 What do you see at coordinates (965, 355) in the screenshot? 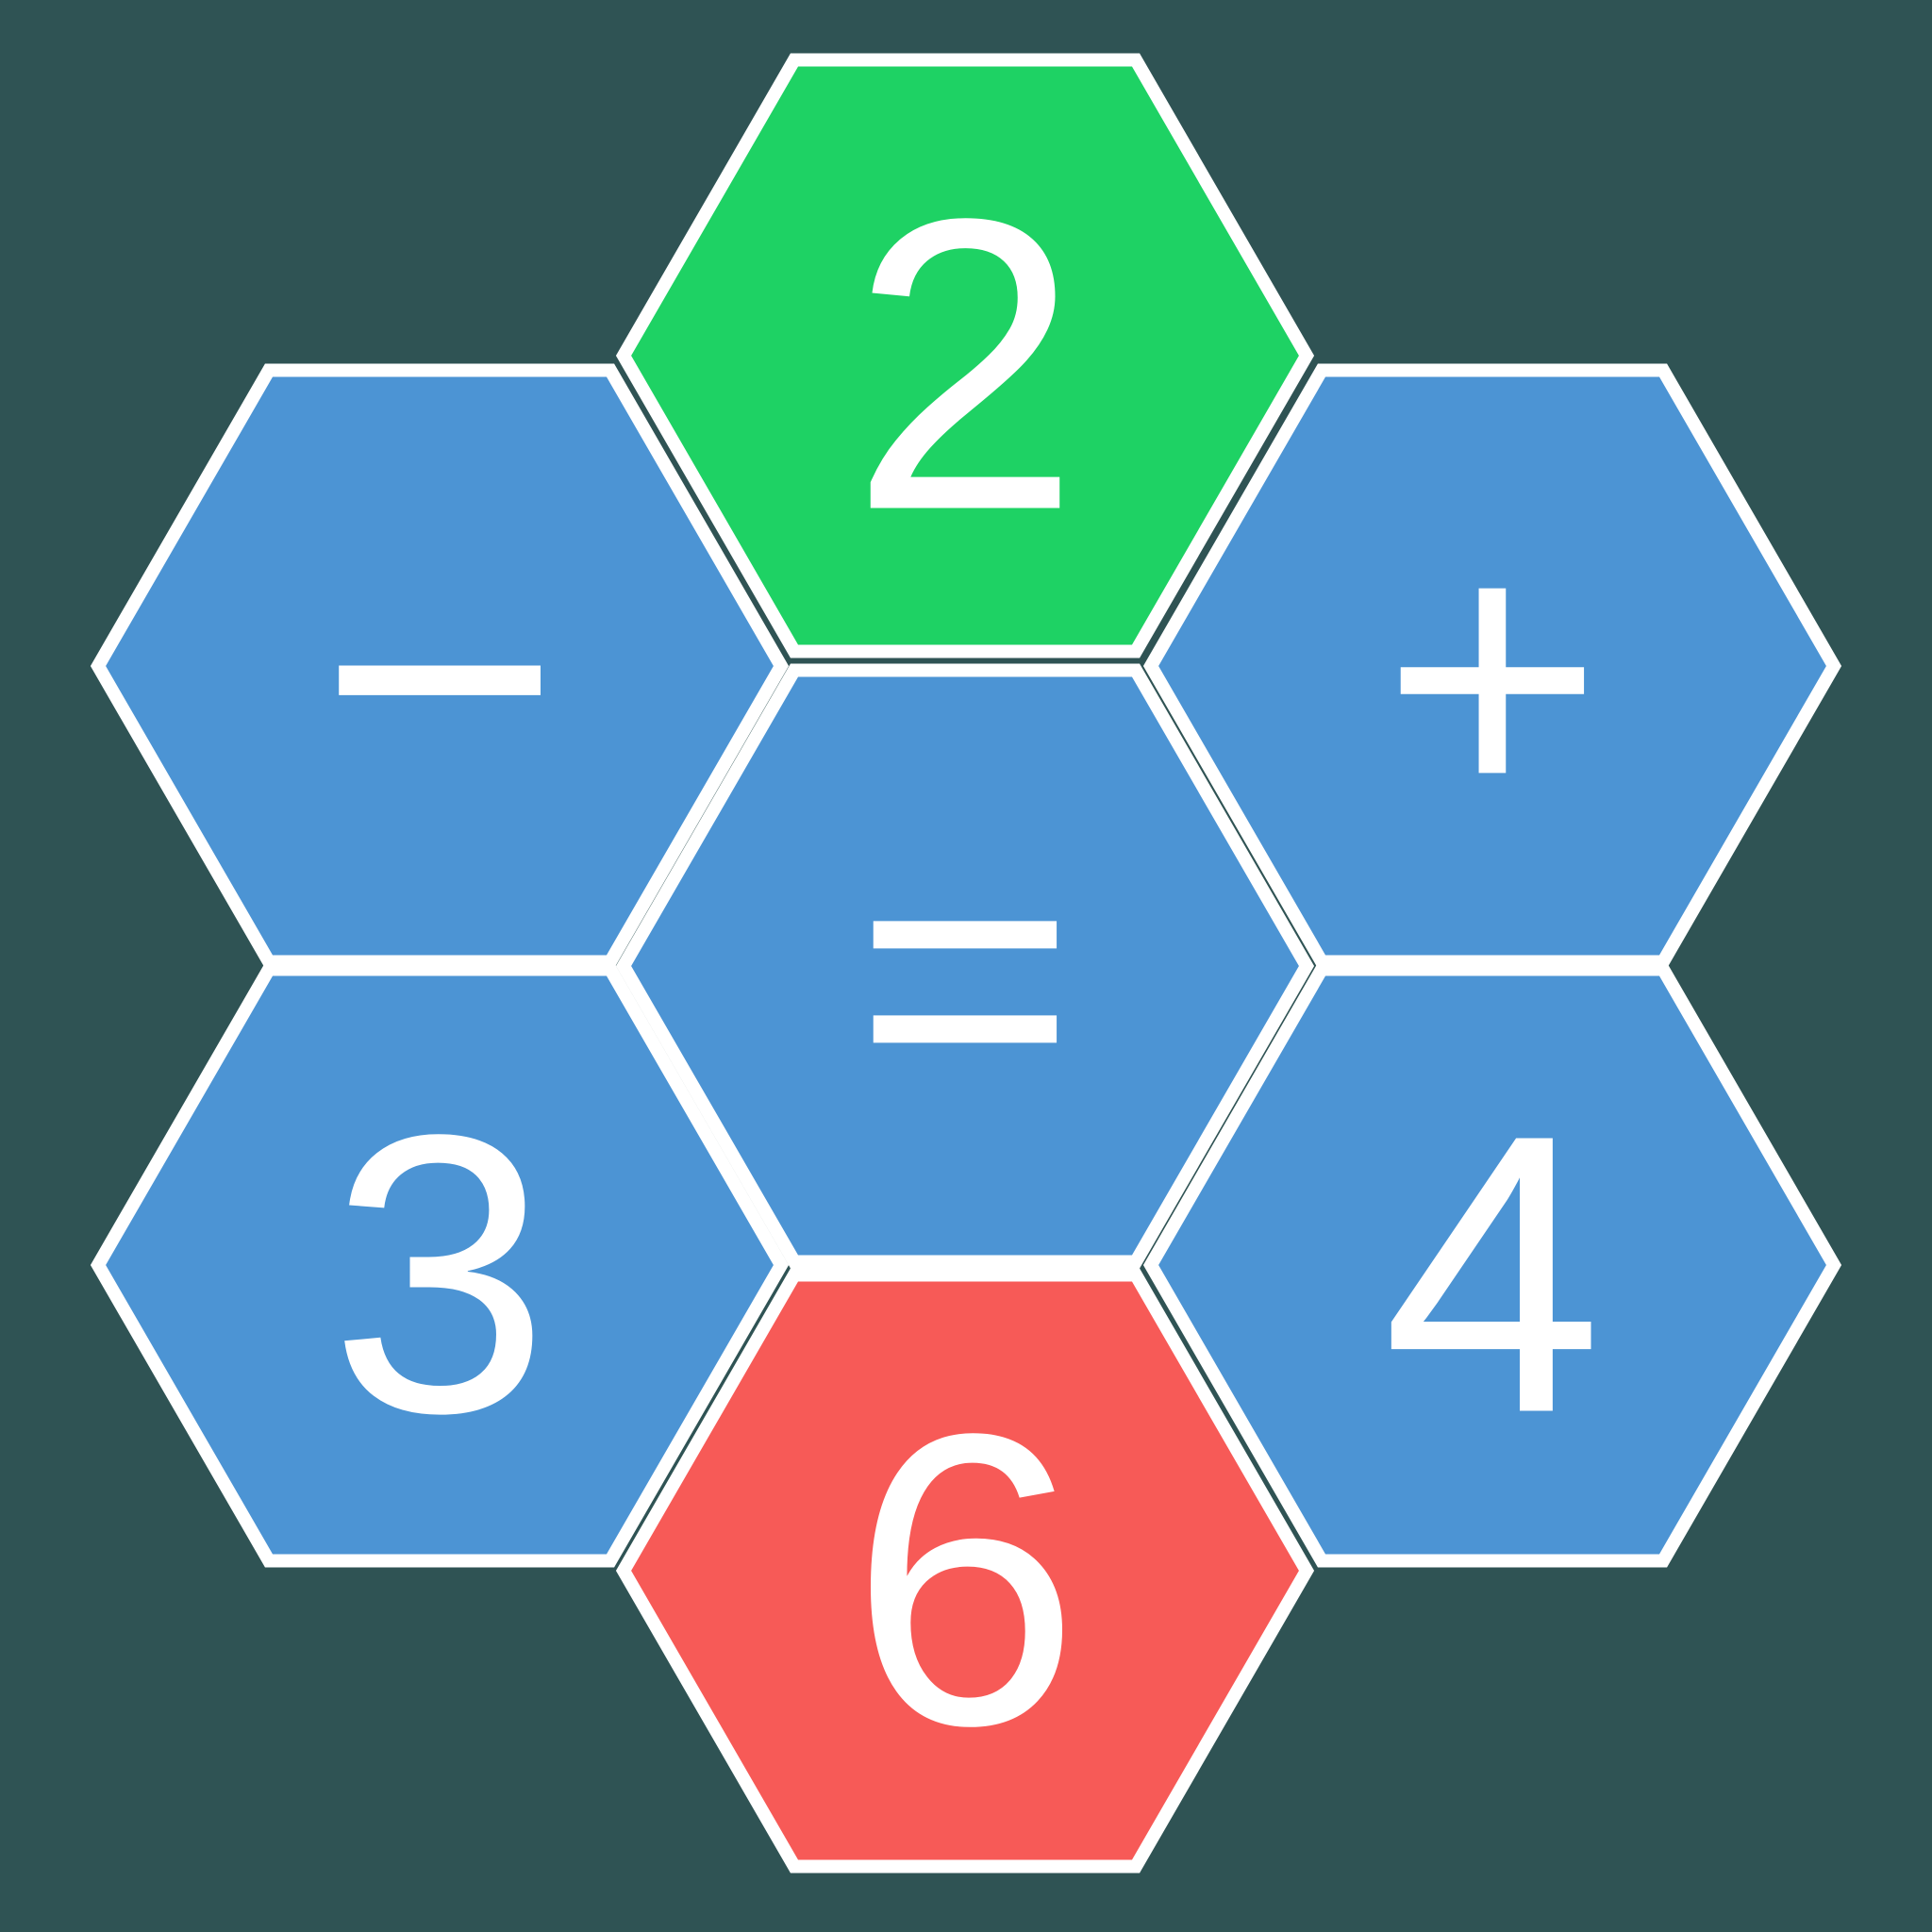
I see `hex-shape-top` at bounding box center [965, 355].